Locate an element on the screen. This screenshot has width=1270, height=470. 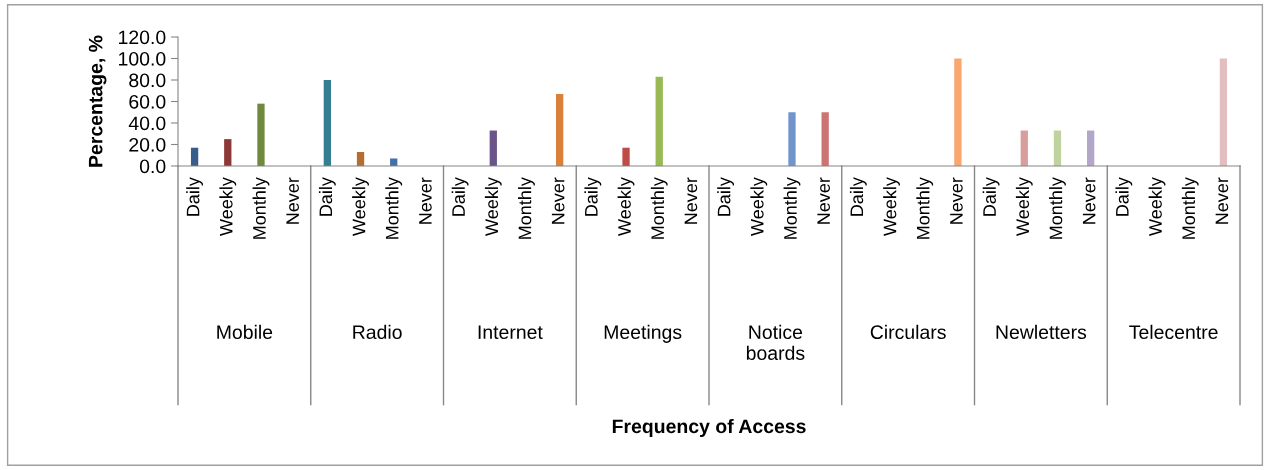
text: Newletters is located at coordinates (1041, 332).